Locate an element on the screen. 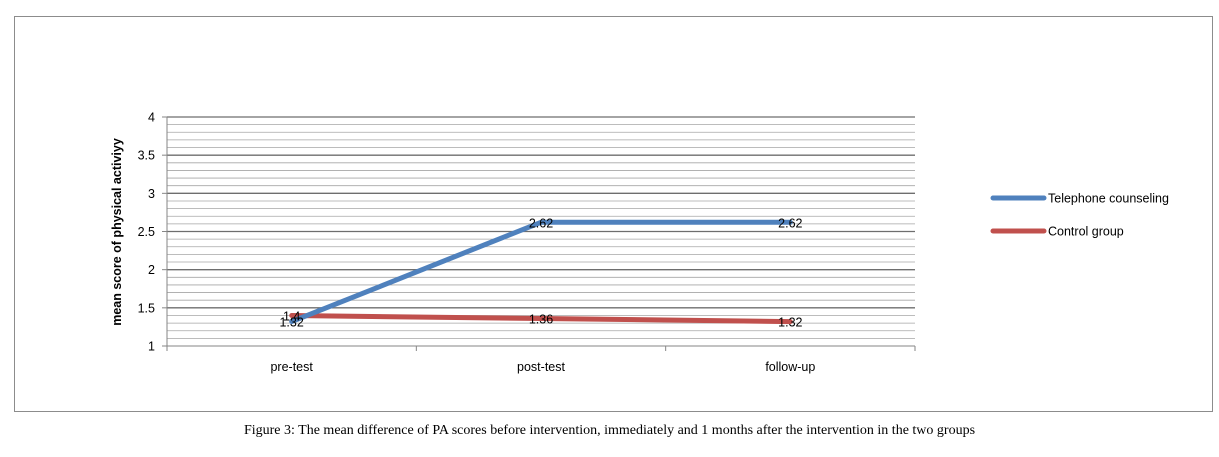 The height and width of the screenshot is (457, 1219). y-axis-label: mean score of physical activiyy is located at coordinates (117, 232).